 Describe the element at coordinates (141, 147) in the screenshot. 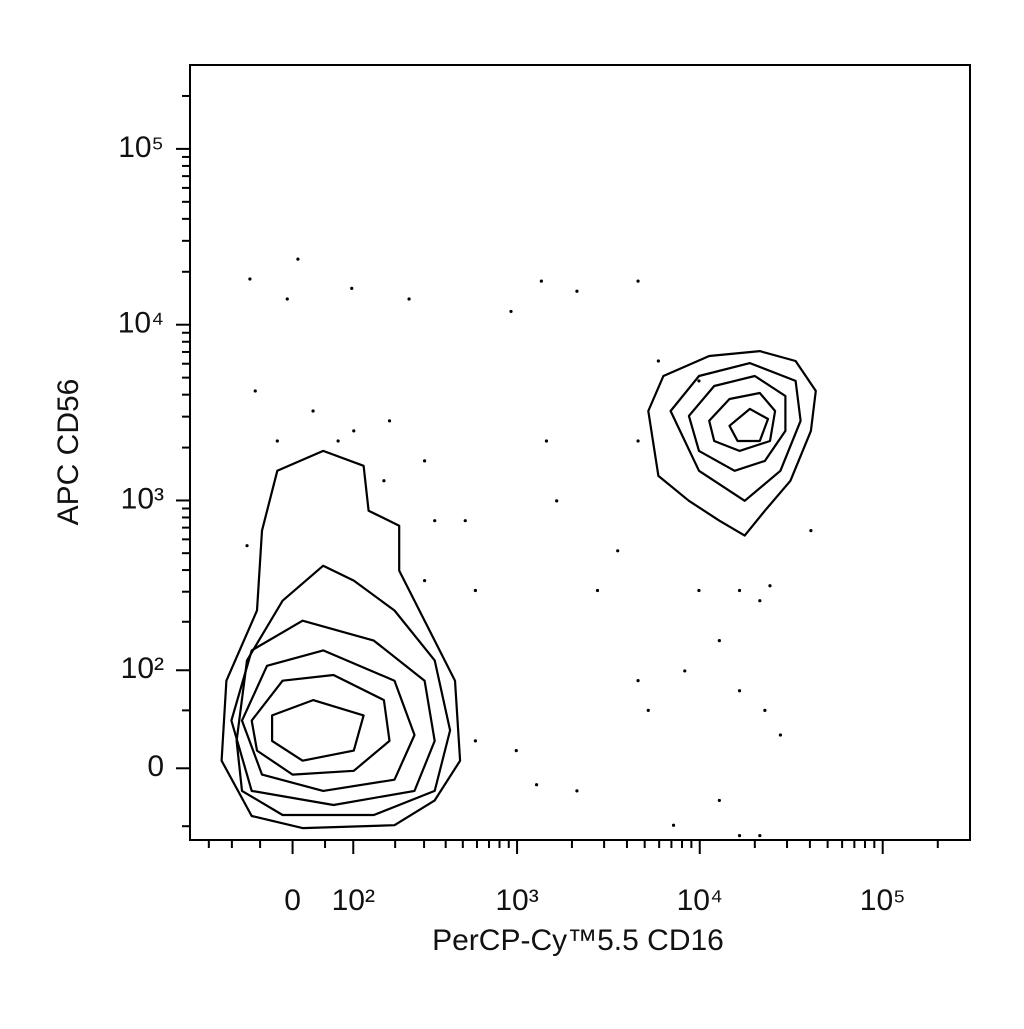

I see `y-tick-label: 10⁵` at that location.